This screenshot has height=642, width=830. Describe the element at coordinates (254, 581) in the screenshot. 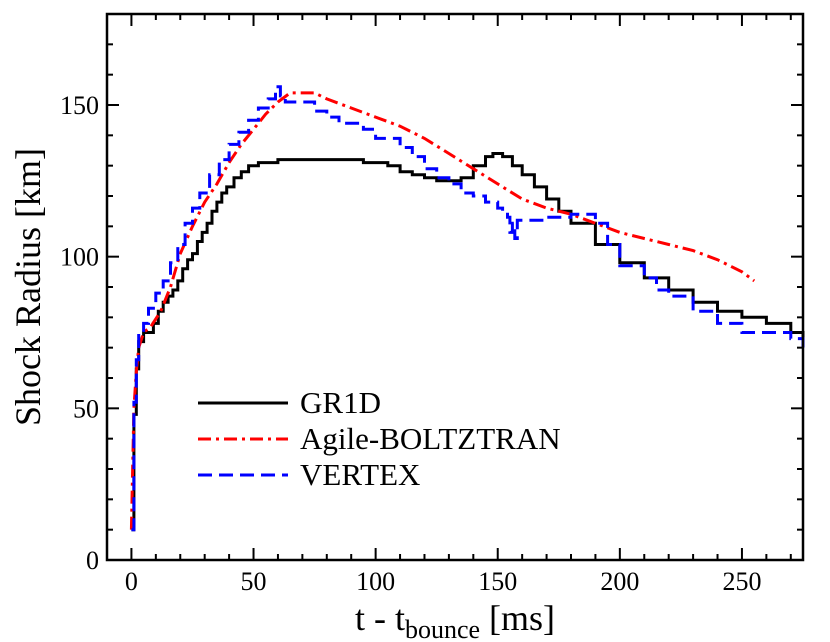

I see `x-tick-label: 50` at that location.